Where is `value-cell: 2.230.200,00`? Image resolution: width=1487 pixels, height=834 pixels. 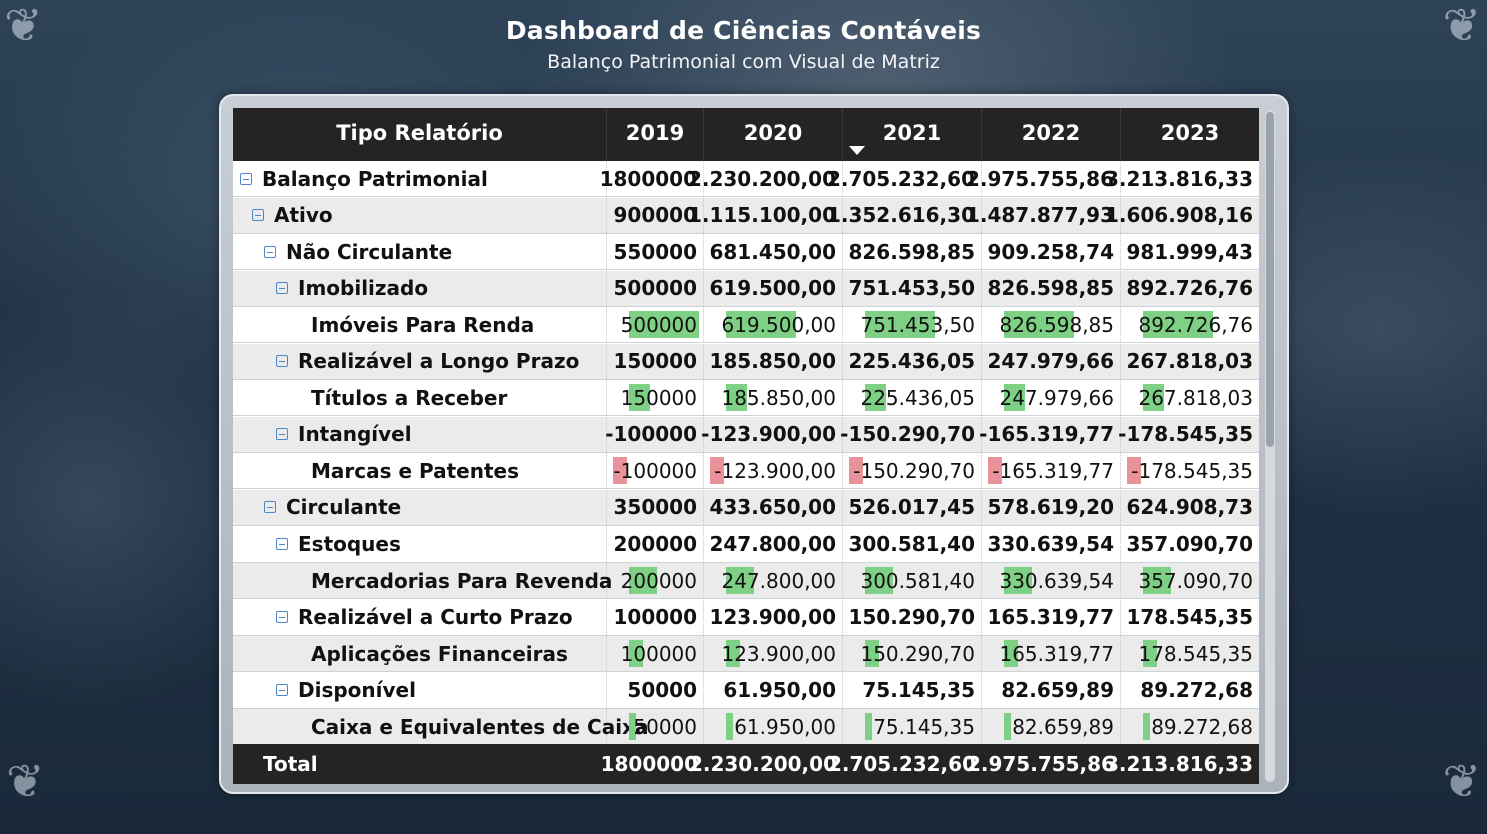 value-cell: 2.230.200,00 is located at coordinates (765, 178).